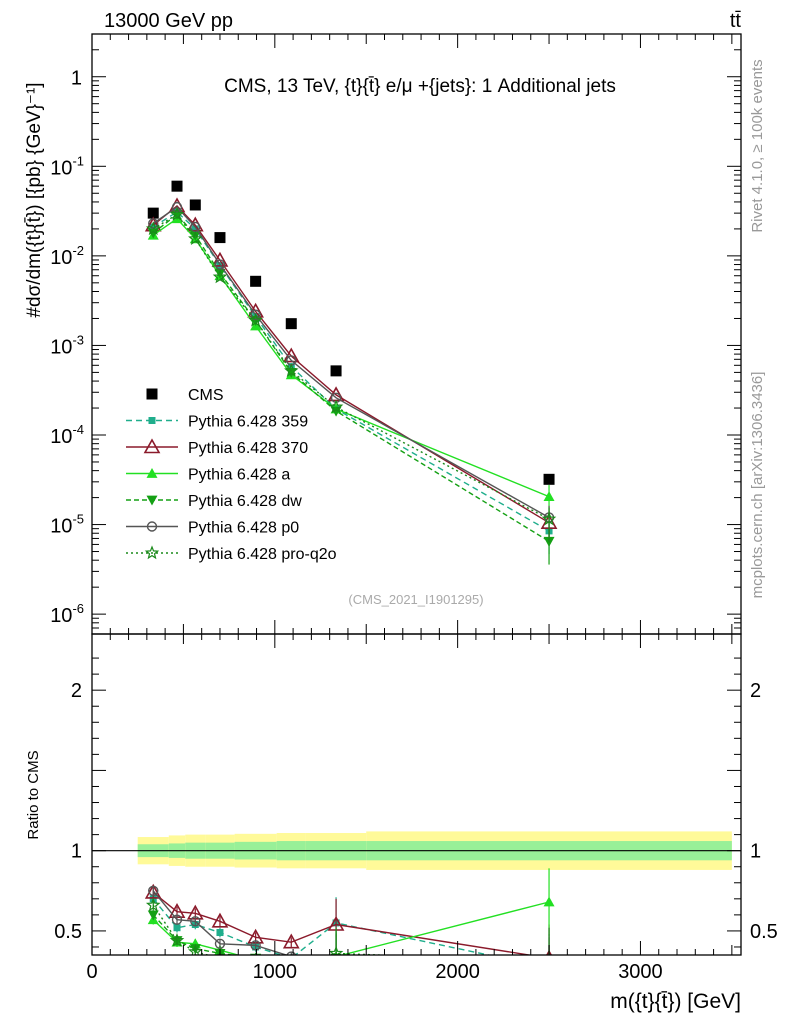 The width and height of the screenshot is (786, 1024). Describe the element at coordinates (185, 395) in the screenshot. I see `legend-entry-cms: CMS` at that location.